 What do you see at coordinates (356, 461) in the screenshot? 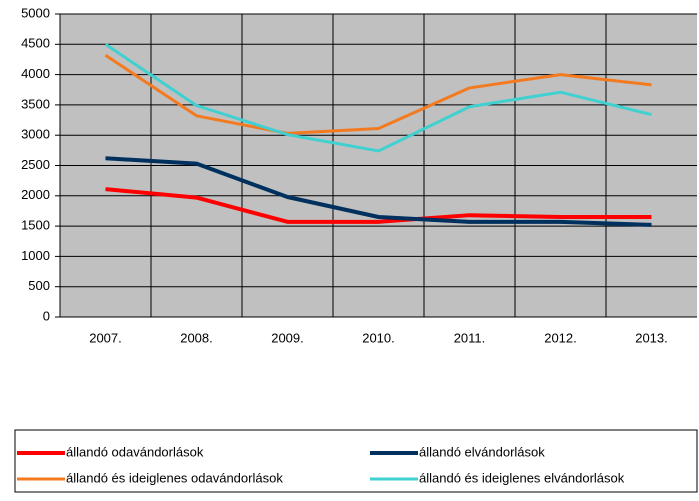
I see `legend-box` at bounding box center [356, 461].